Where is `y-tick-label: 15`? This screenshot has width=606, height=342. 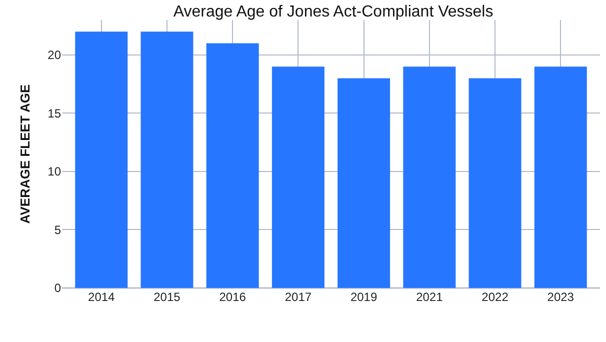
y-tick-label: 15 is located at coordinates (55, 113).